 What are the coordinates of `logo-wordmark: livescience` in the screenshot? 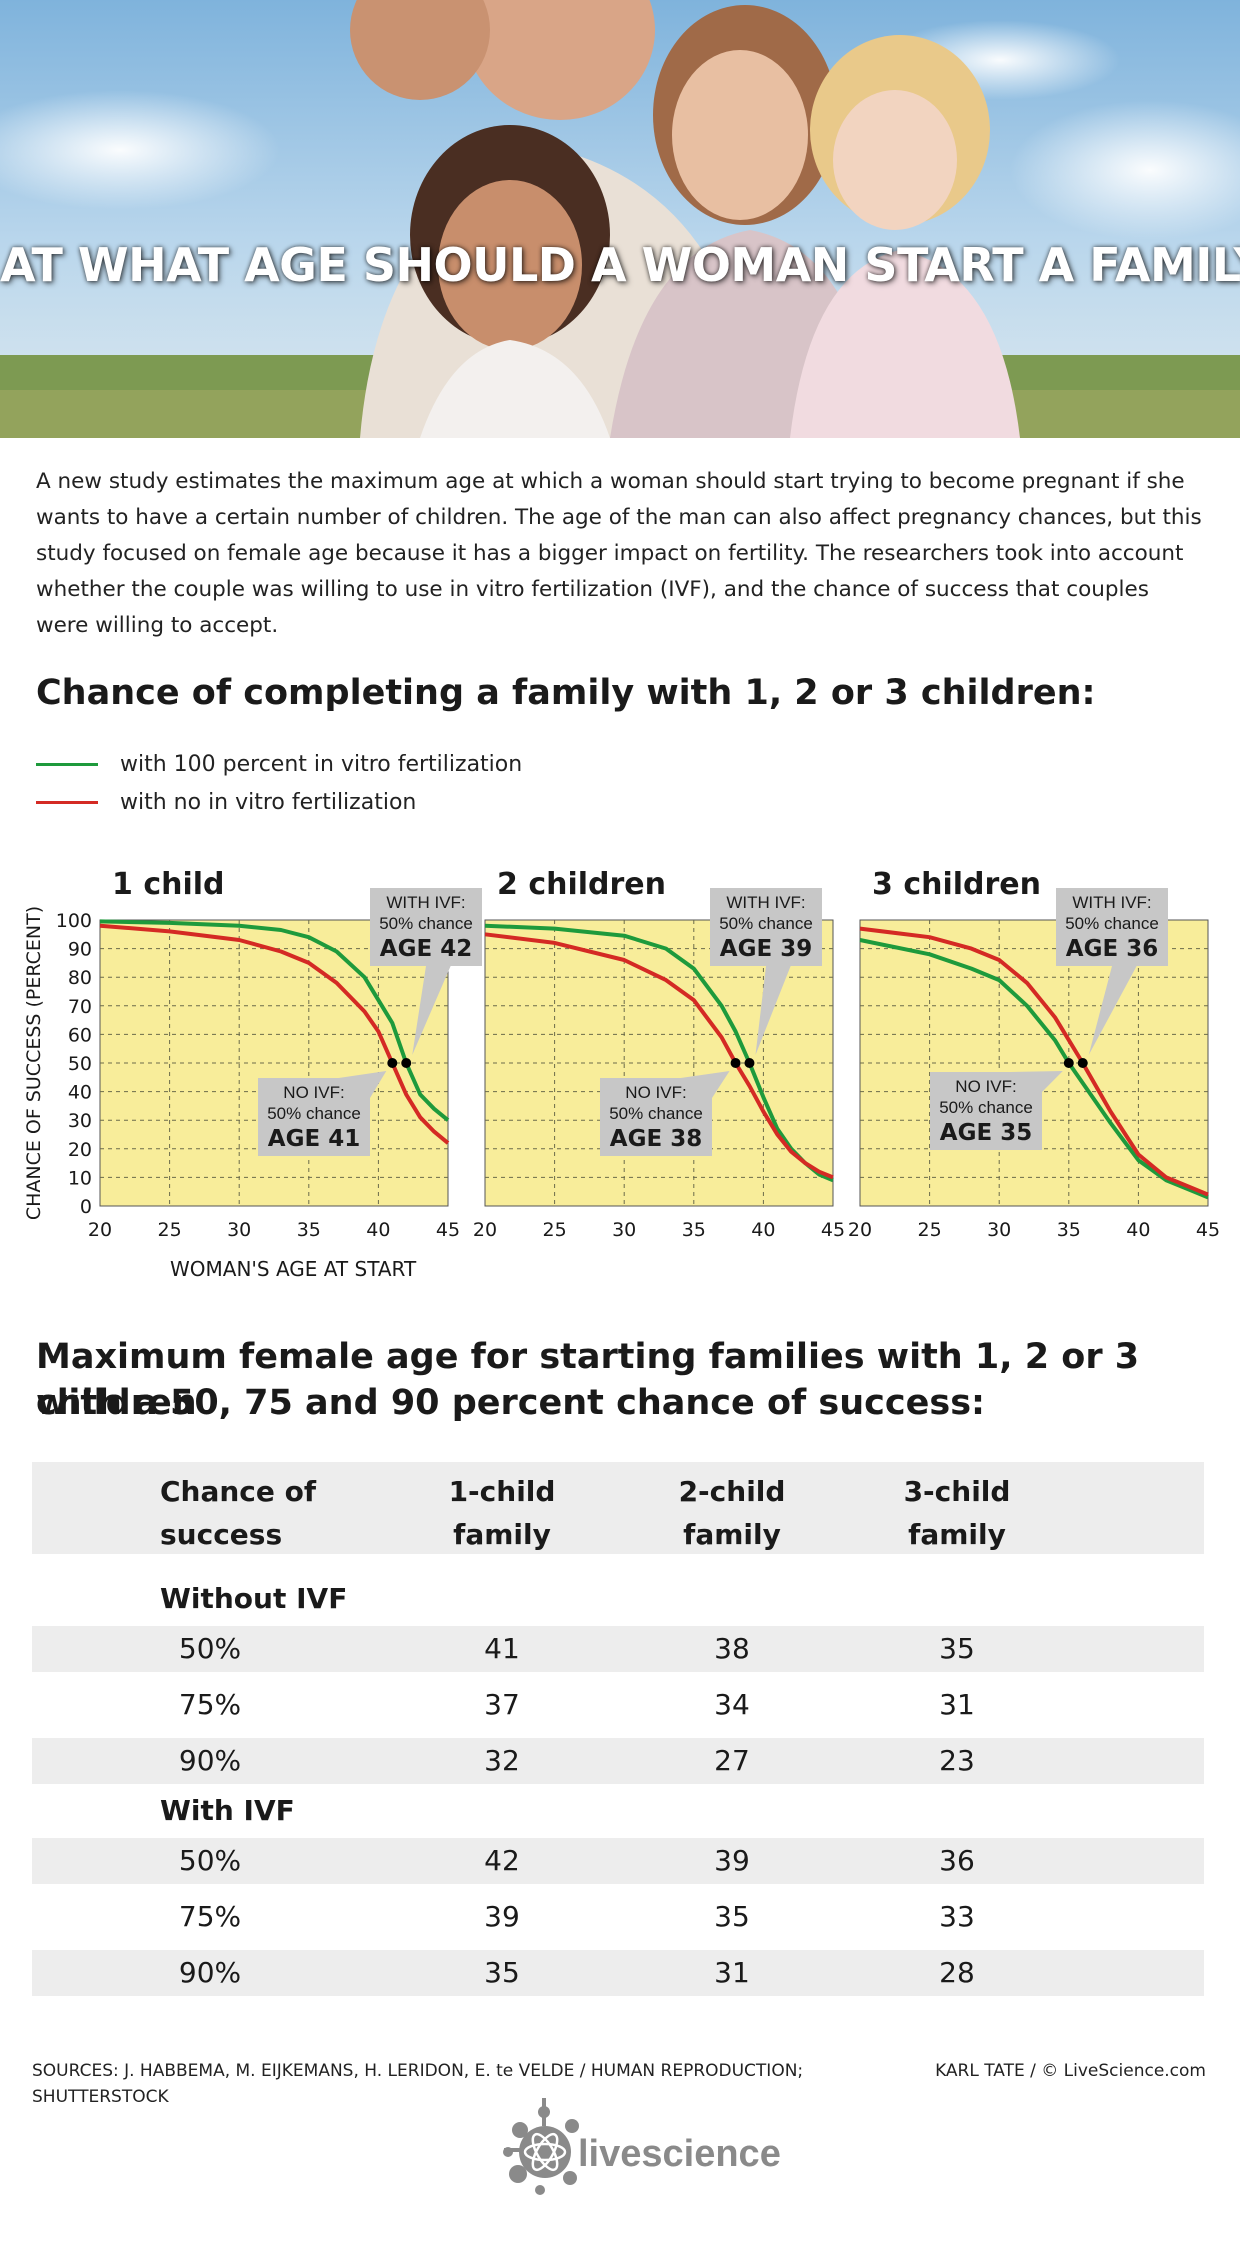 It's located at (679, 2154).